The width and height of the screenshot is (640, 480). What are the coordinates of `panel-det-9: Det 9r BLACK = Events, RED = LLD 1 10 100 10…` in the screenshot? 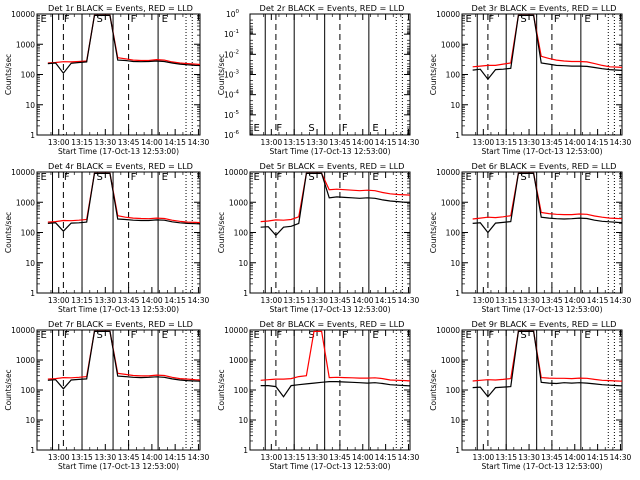 It's located at (530, 395).